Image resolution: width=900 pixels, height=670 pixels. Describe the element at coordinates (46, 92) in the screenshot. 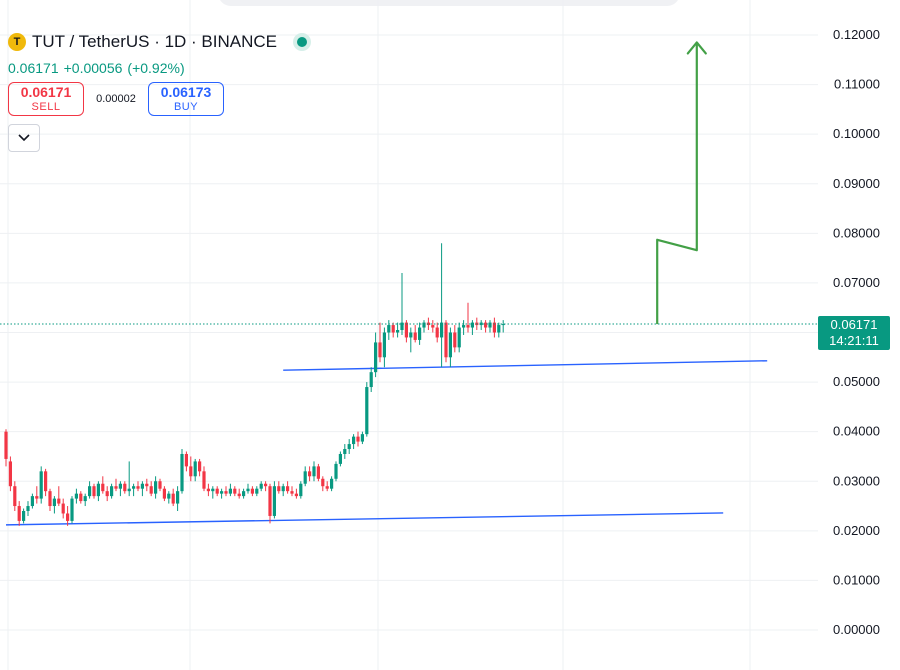

I see `sell-price: 0.06171` at that location.